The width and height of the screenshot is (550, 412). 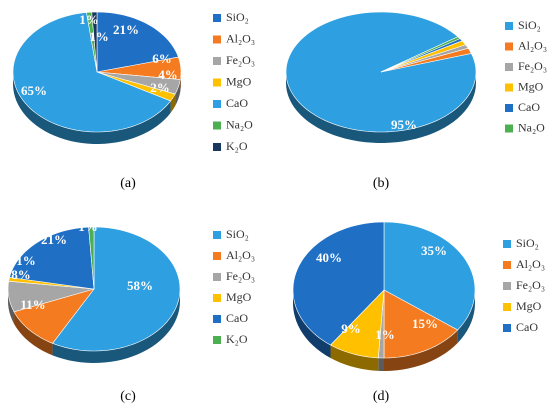 I want to click on panel-label: (b), so click(x=381, y=183).